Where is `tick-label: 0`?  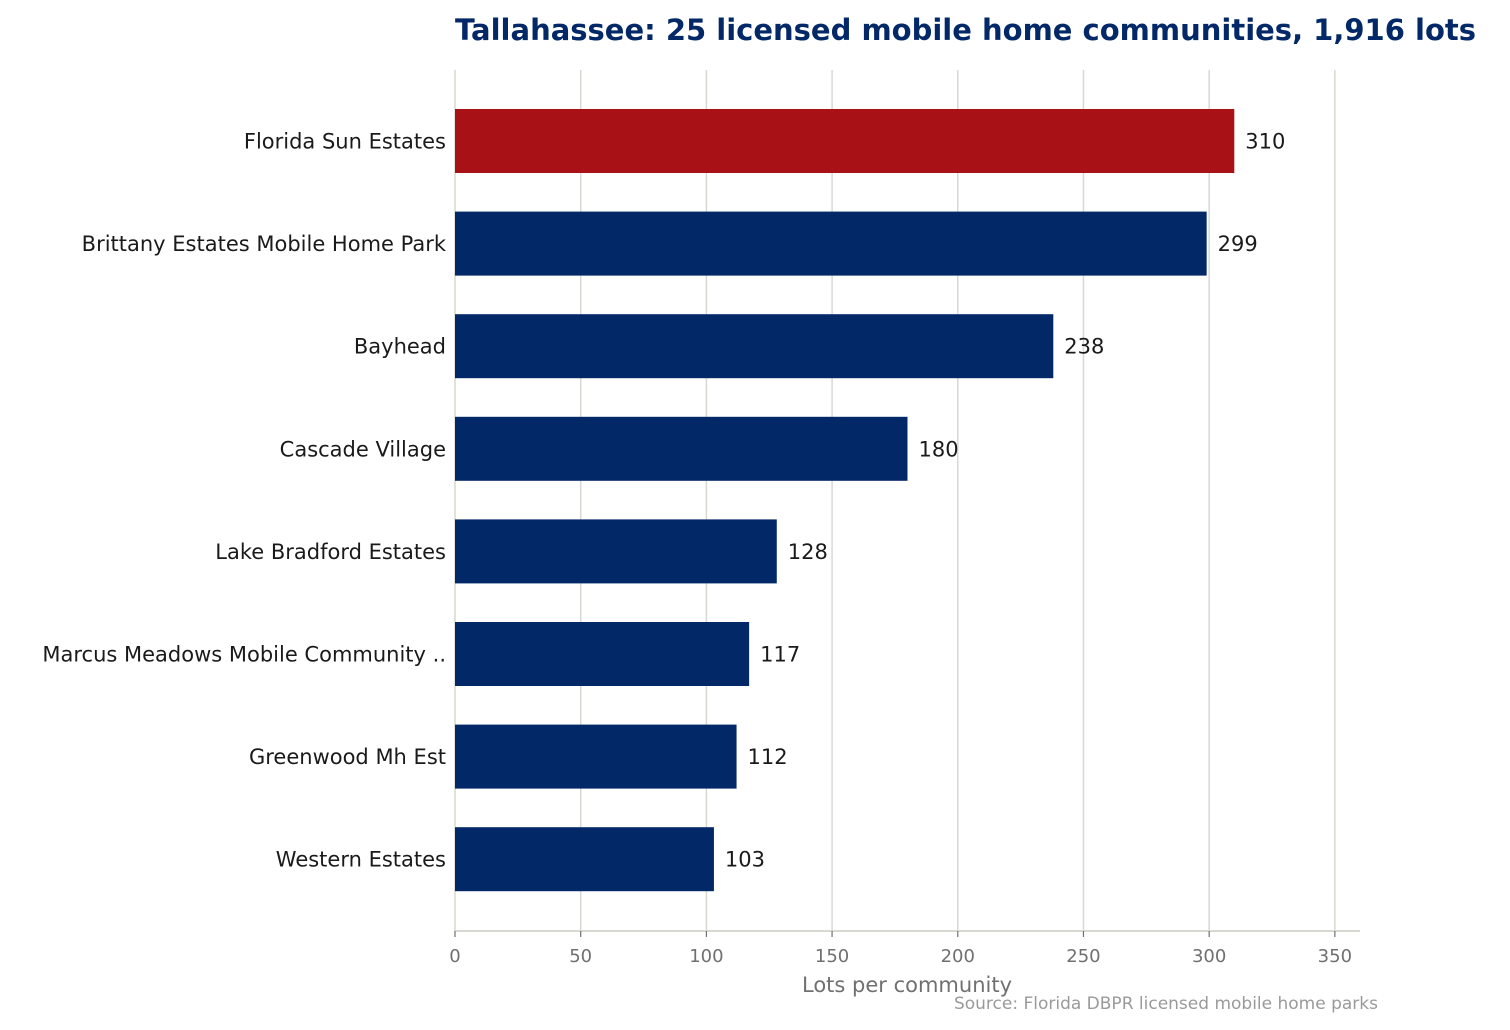
tick-label: 0 is located at coordinates (454, 956).